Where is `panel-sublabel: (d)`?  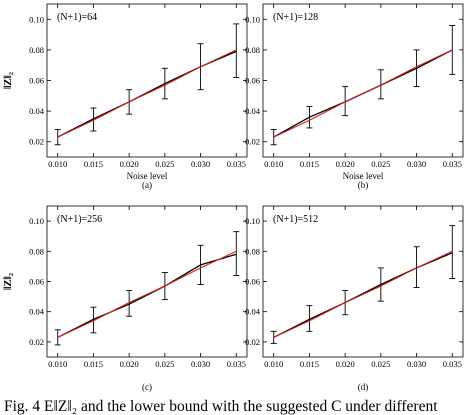 panel-sublabel: (d) is located at coordinates (363, 387).